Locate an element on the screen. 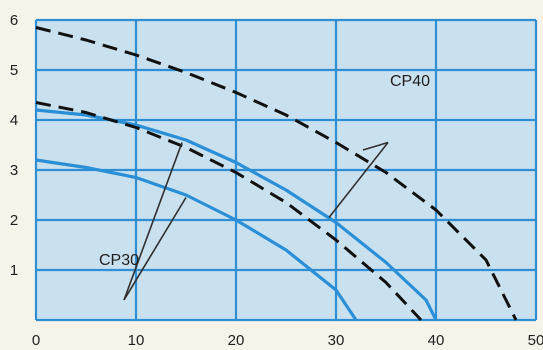 This screenshot has height=350, width=543. x-tick-label: 10 is located at coordinates (136, 340).